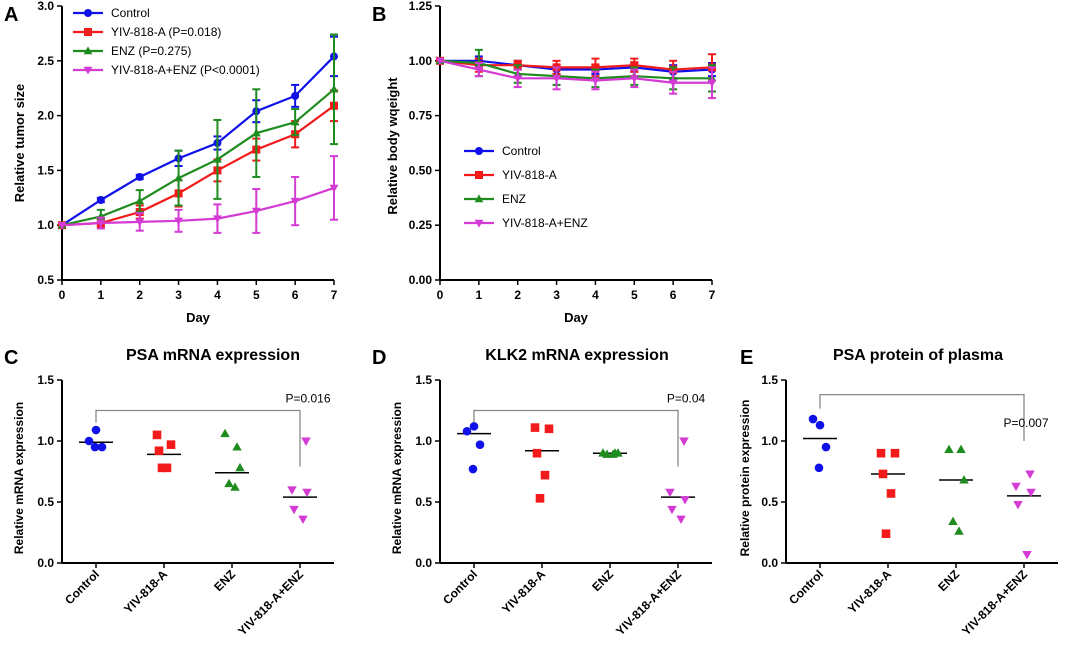 This screenshot has height=652, width=1065. Describe the element at coordinates (45, 225) in the screenshot. I see `panel-a-y-tick-label: 1.0` at that location.